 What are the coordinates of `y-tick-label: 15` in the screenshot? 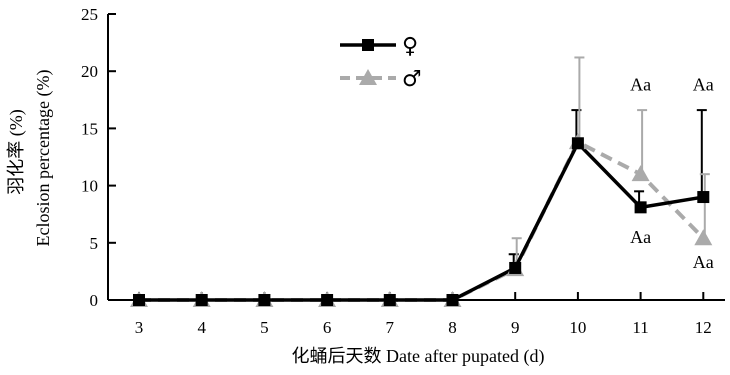 It's located at (89, 128).